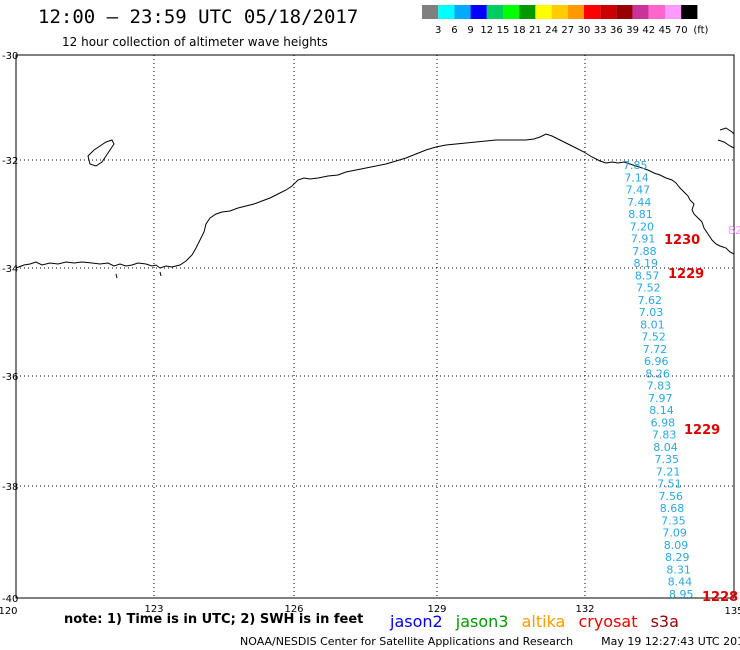 The image size is (740, 650). Describe the element at coordinates (670, 641) in the screenshot. I see `footer-timestamp: May 19 12:27:43 UTC 2017` at that location.